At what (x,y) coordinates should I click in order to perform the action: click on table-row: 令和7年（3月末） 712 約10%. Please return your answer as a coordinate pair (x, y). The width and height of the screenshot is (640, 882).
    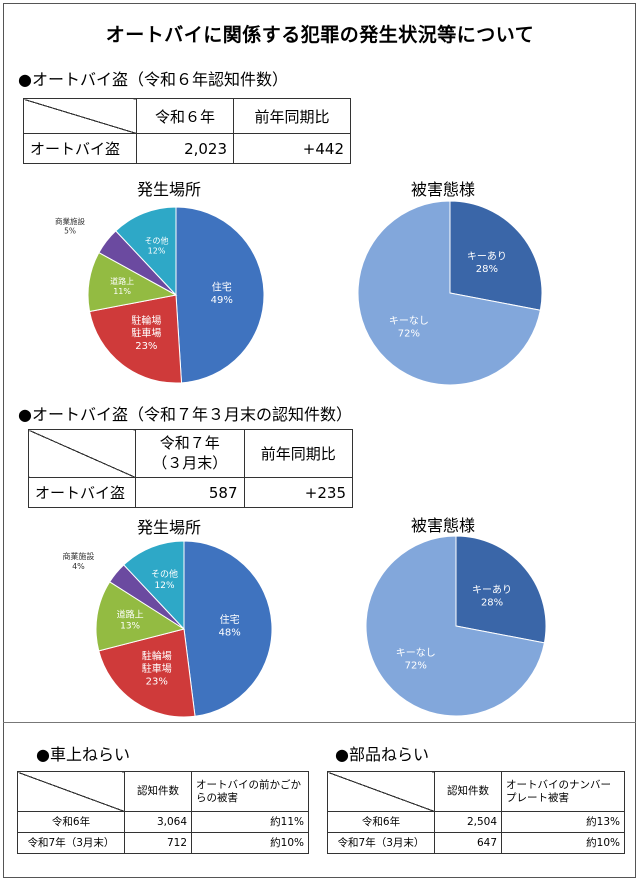
    Looking at the image, I should click on (163, 843).